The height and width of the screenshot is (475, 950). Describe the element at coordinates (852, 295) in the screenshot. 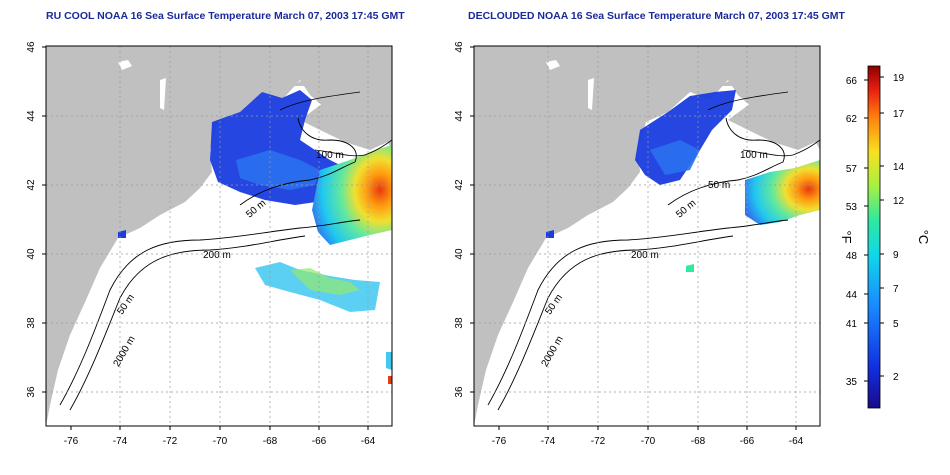

I see `f-tick: 44` at that location.